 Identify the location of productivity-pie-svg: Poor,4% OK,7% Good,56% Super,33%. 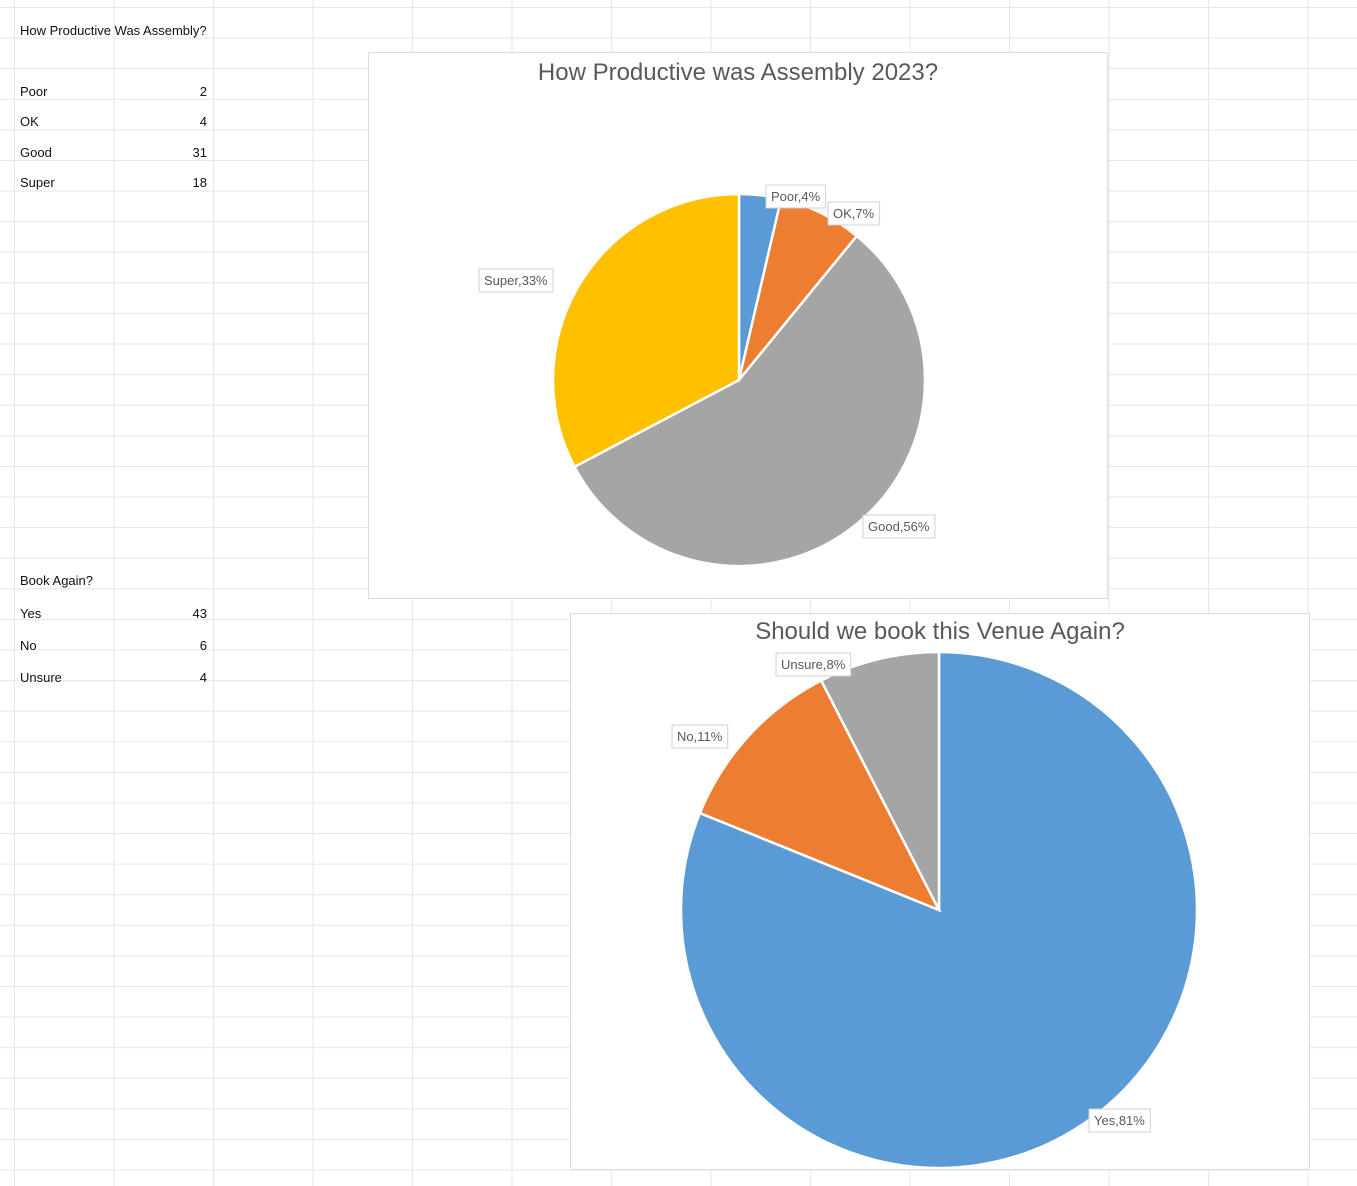
(707, 376).